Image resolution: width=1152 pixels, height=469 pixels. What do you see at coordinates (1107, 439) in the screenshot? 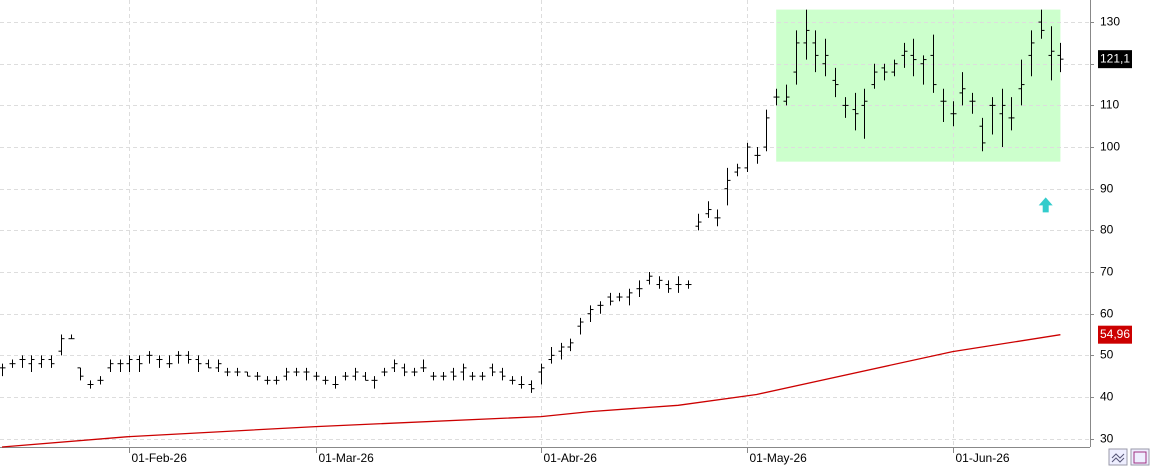
I see `y-tick-label: 30` at bounding box center [1107, 439].